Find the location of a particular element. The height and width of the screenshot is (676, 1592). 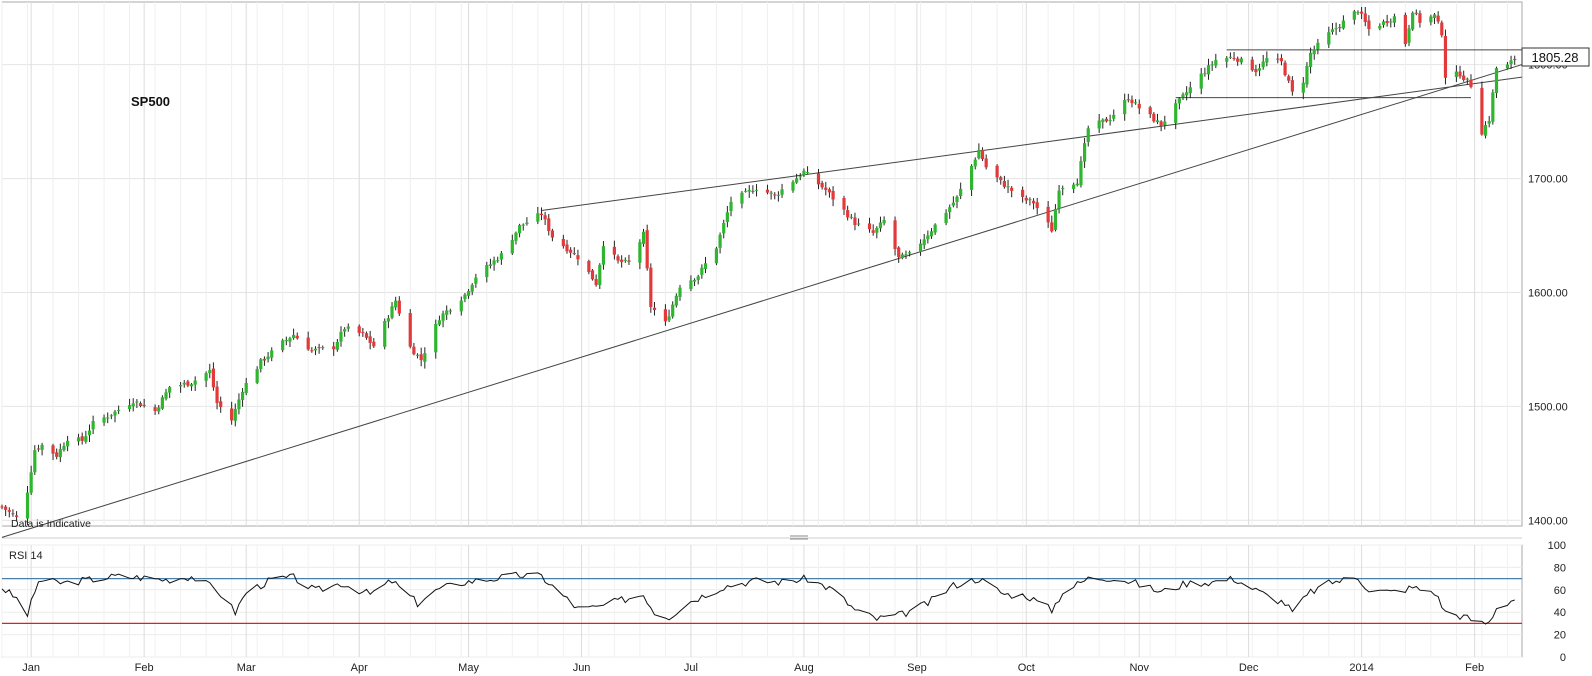

rsi-line is located at coordinates (758, 598).